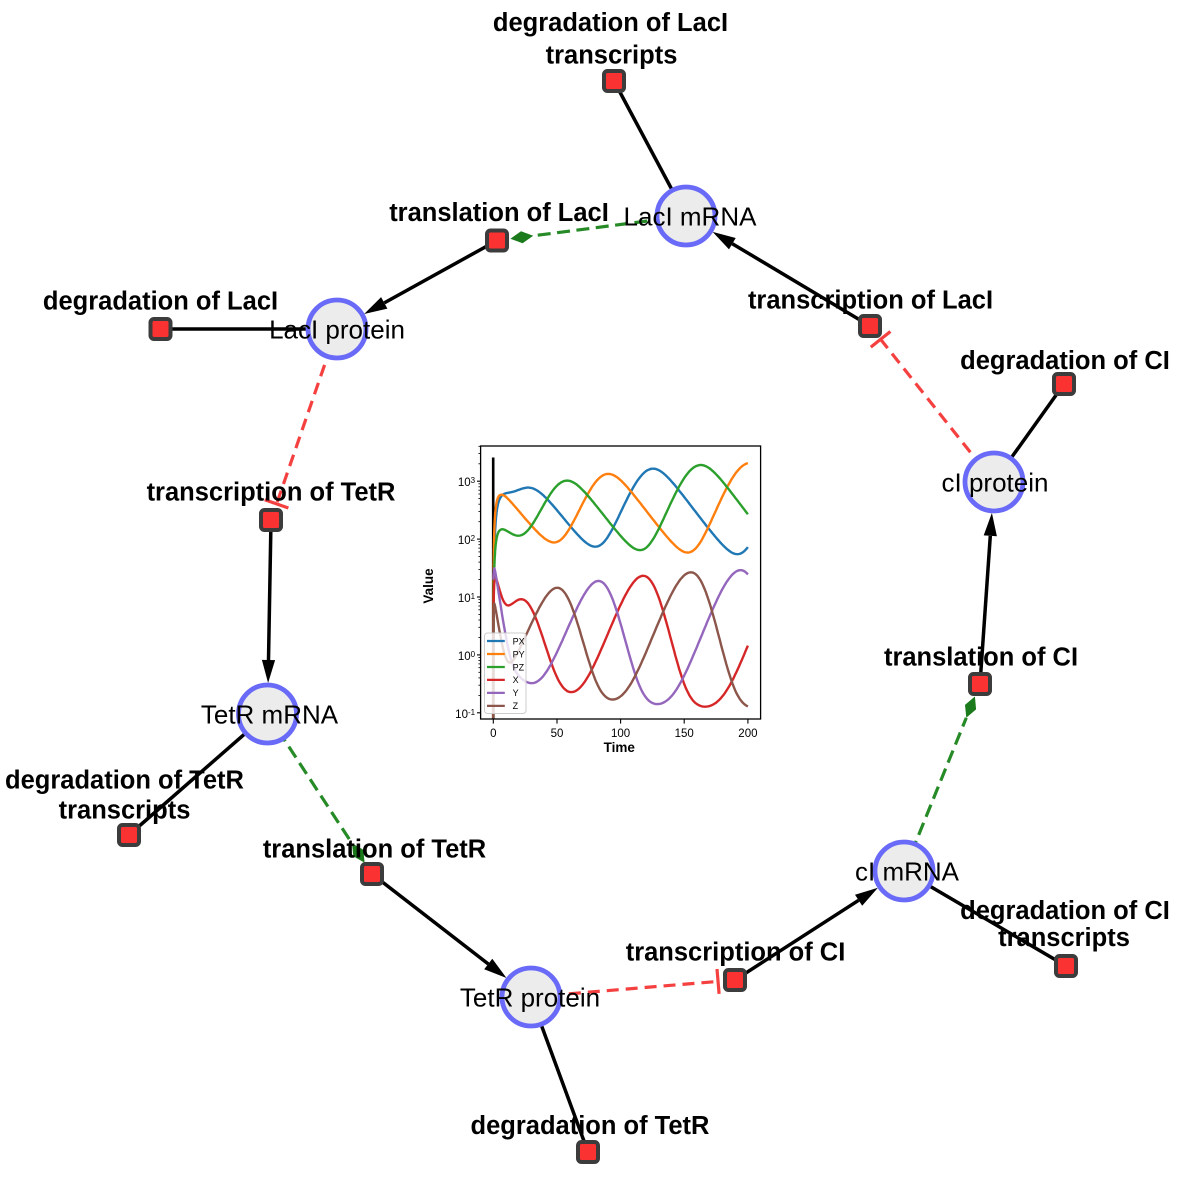 Image resolution: width=1189 pixels, height=1200 pixels. What do you see at coordinates (270, 714) in the screenshot?
I see `svg-text: TetR mRNA` at bounding box center [270, 714].